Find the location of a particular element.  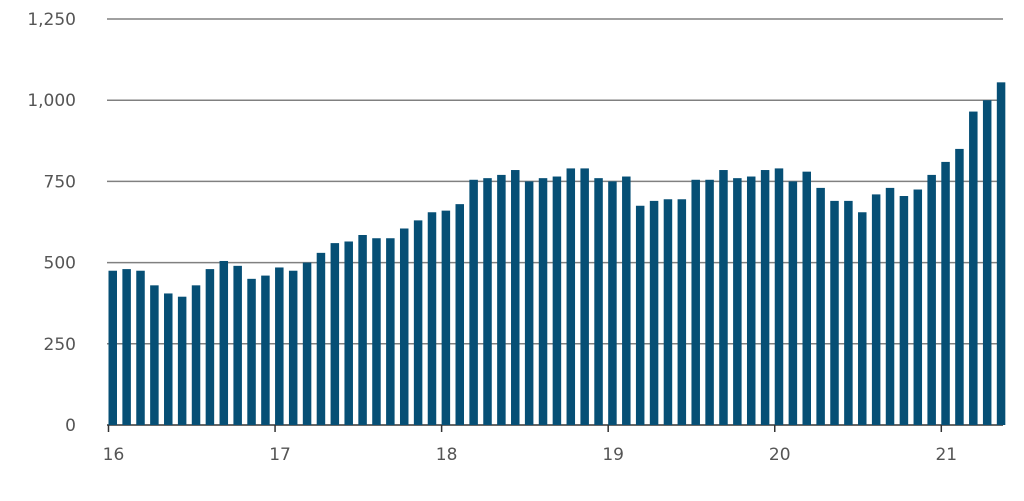

y-tick-label: 250 is located at coordinates (60, 345).